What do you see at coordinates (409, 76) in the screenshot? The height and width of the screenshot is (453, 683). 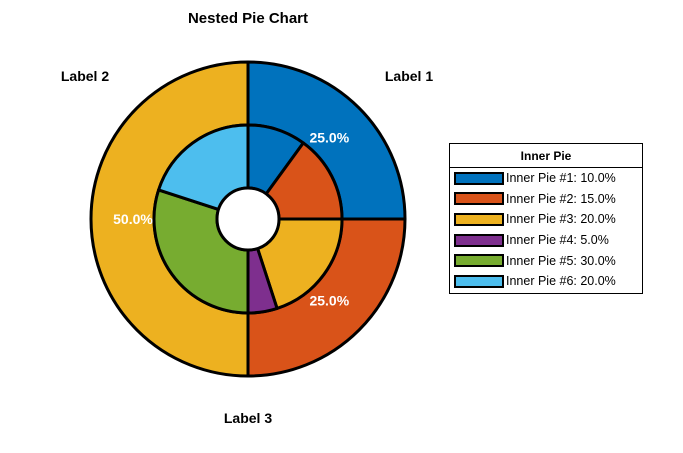 I see `outer-category-label-1: Label 1` at bounding box center [409, 76].